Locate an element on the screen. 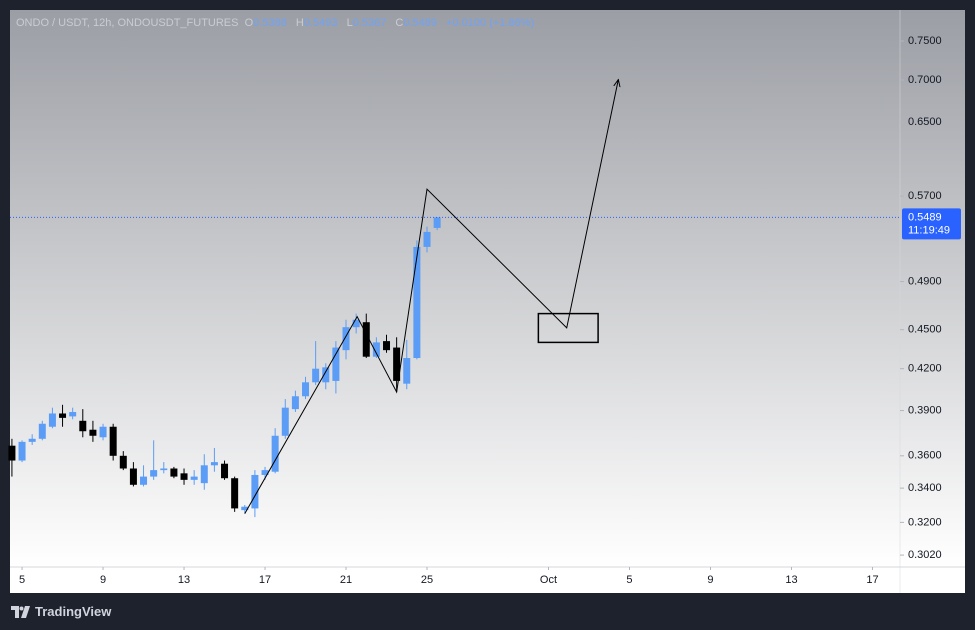  y-tick-label: 0.3020 is located at coordinates (925, 555).